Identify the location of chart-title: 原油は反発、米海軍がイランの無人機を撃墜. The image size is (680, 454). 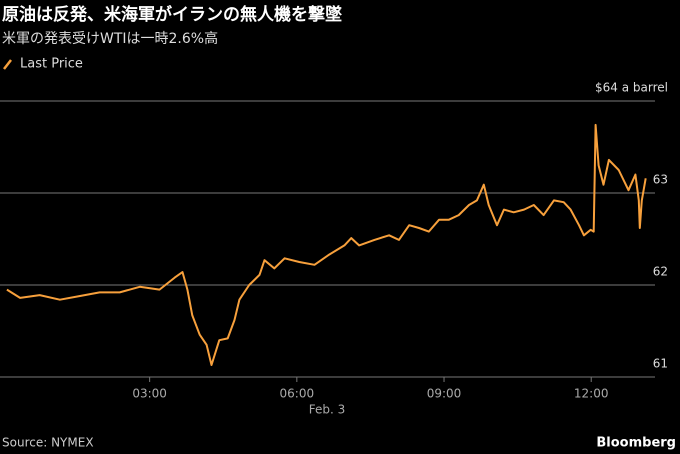
(172, 14).